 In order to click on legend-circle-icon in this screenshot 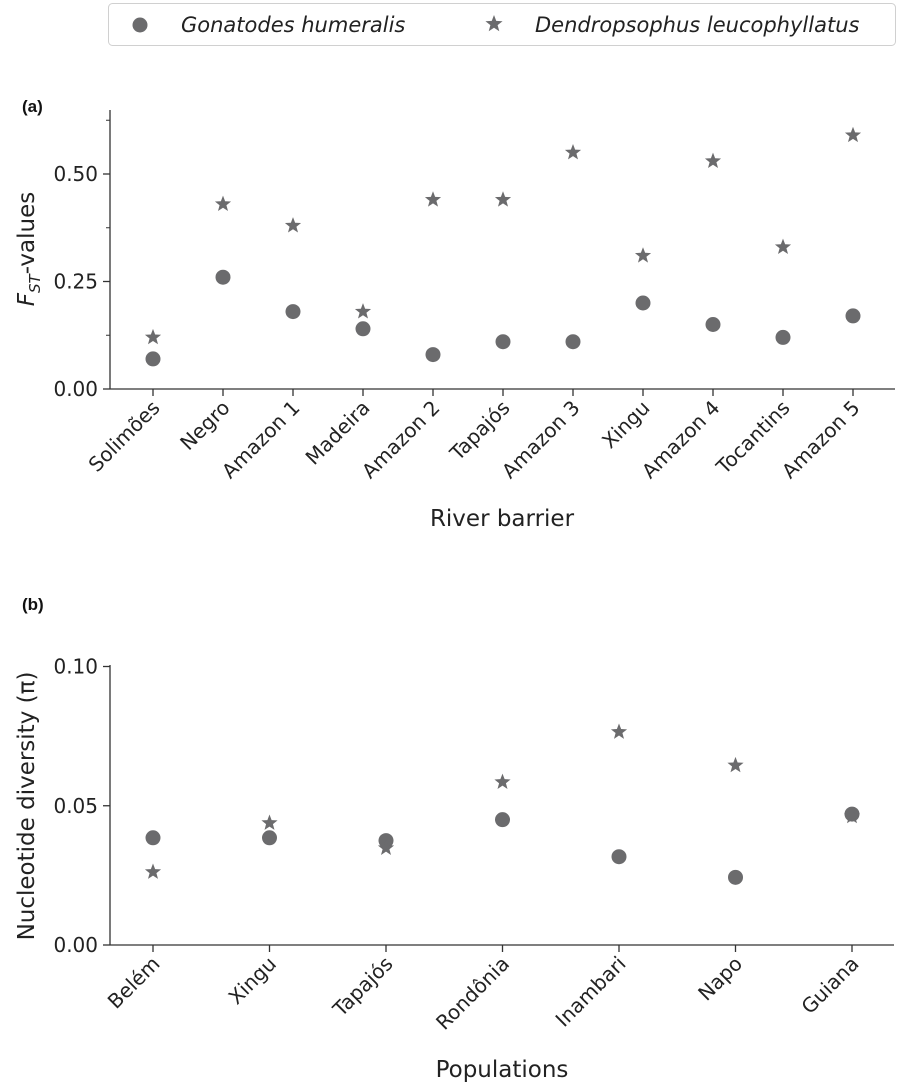, I will do `click(140, 25)`.